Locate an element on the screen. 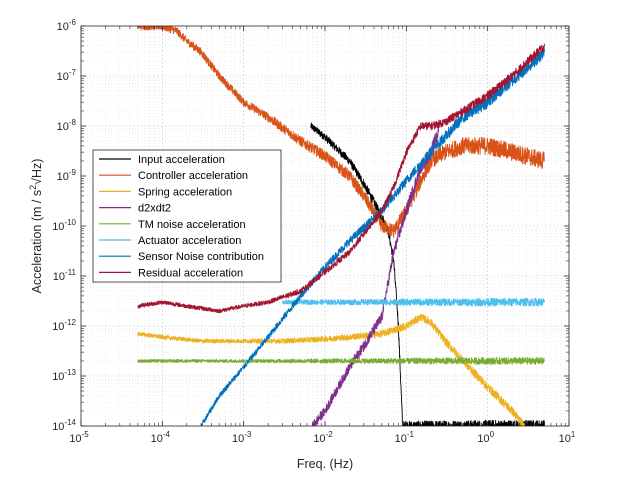  legend-label-spring-acceleration: Spring acceleration is located at coordinates (185, 192).